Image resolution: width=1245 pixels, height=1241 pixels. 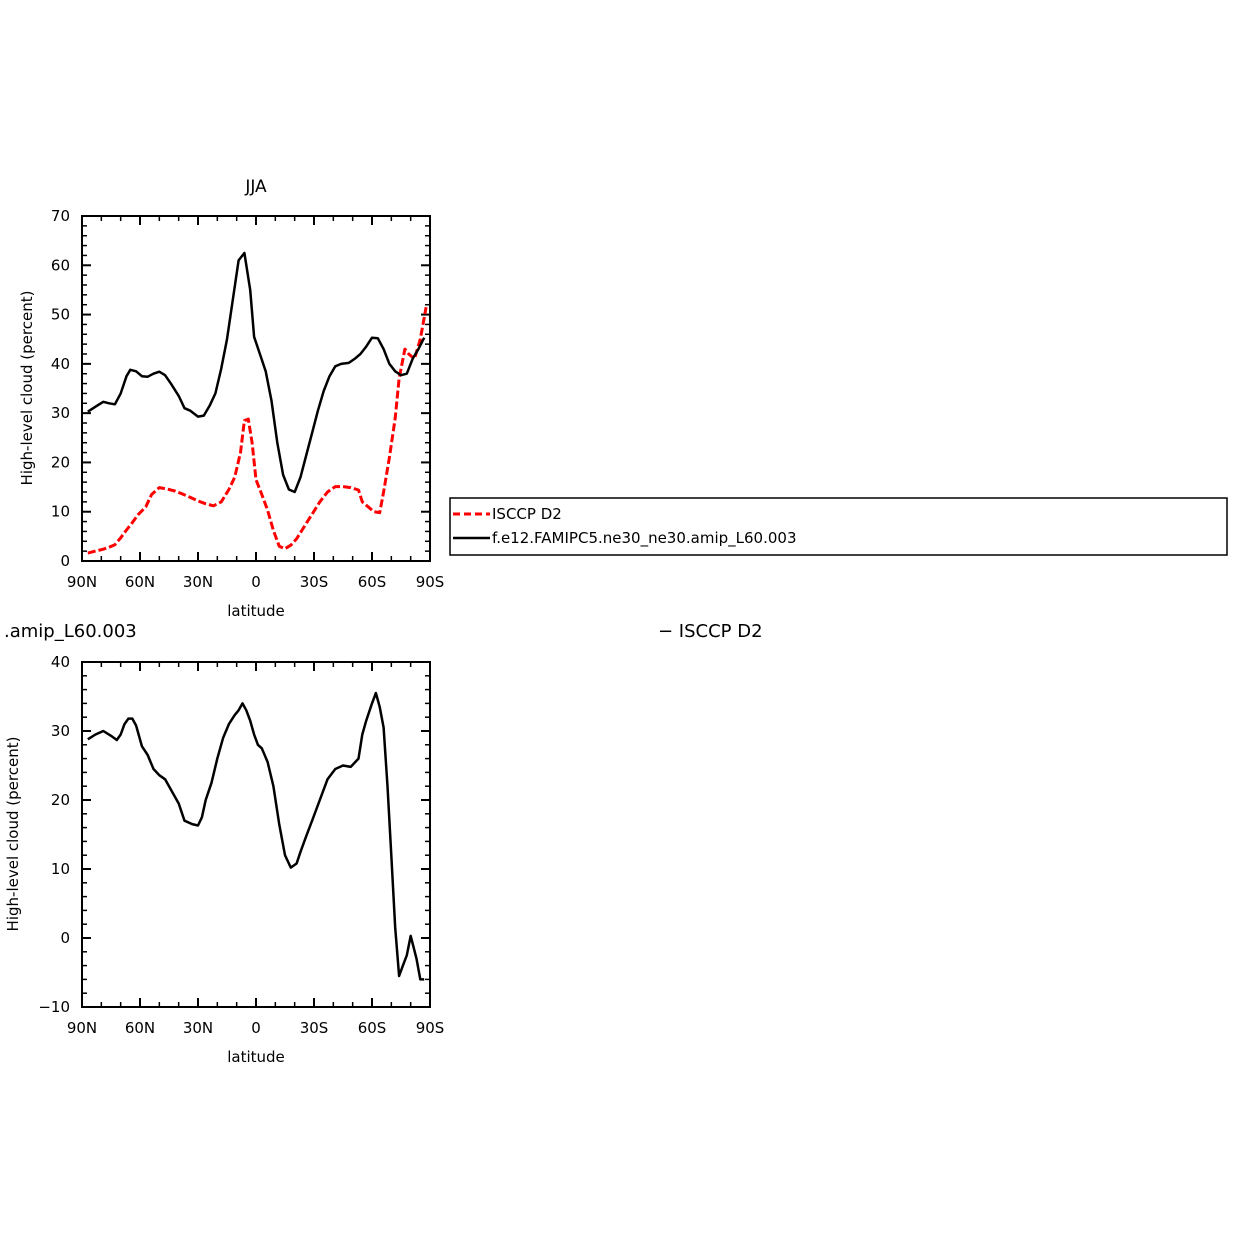 What do you see at coordinates (60, 265) in the screenshot?
I see `y-tick-label: 60` at bounding box center [60, 265].